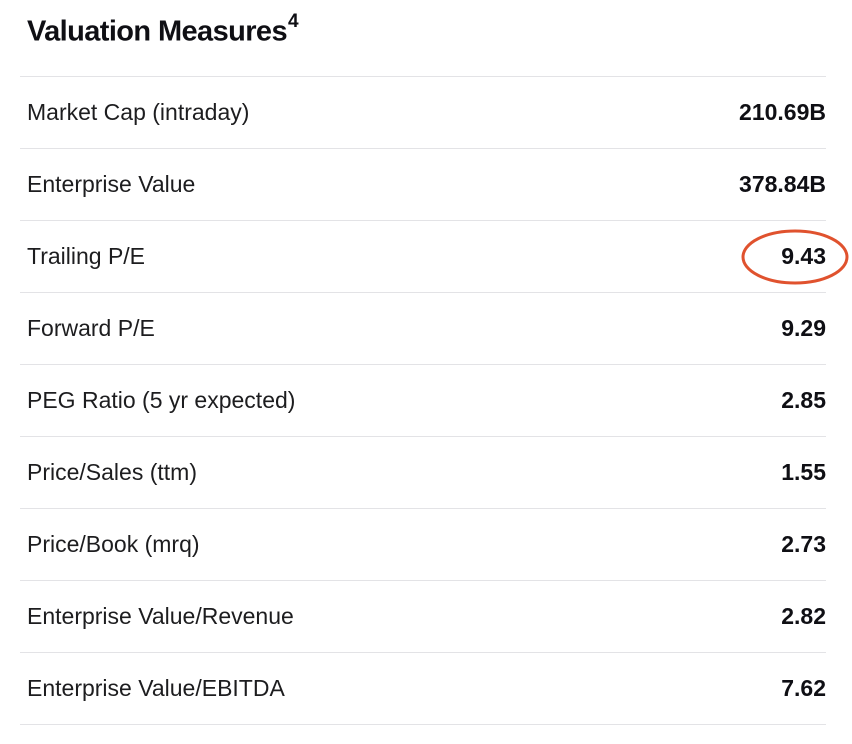  What do you see at coordinates (803, 472) in the screenshot?
I see `row-value: 1.55` at bounding box center [803, 472].